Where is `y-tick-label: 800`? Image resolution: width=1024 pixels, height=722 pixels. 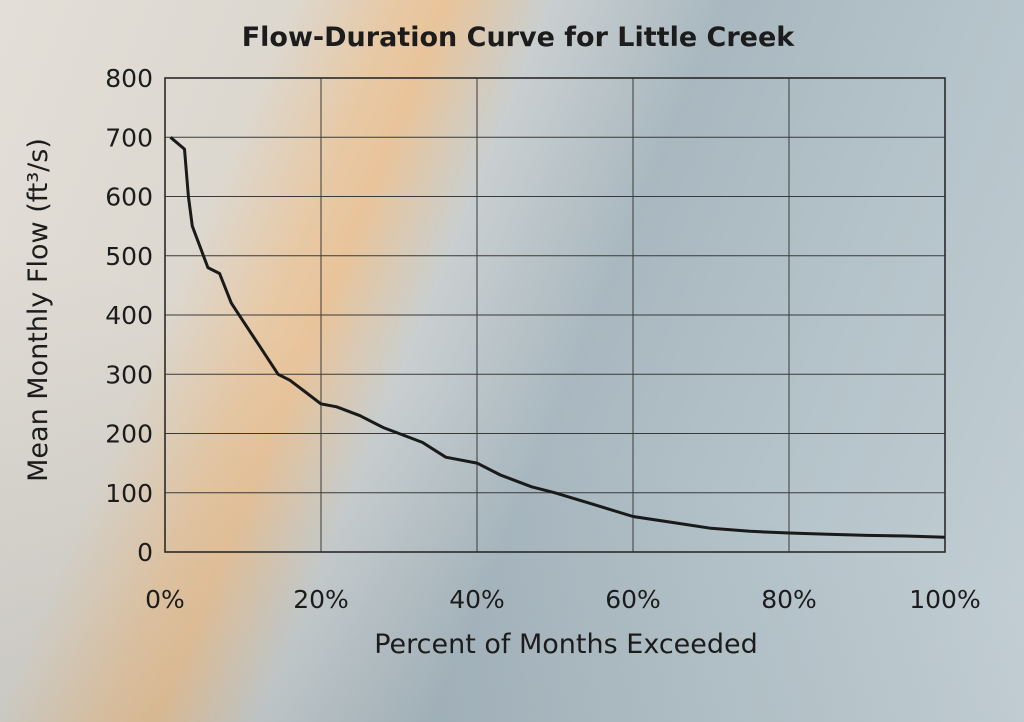 y-tick-label: 800 is located at coordinates (129, 78).